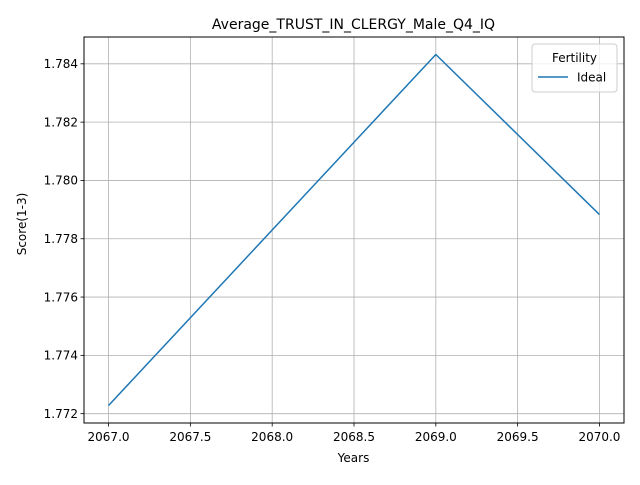  I want to click on legend-box, so click(574, 68).